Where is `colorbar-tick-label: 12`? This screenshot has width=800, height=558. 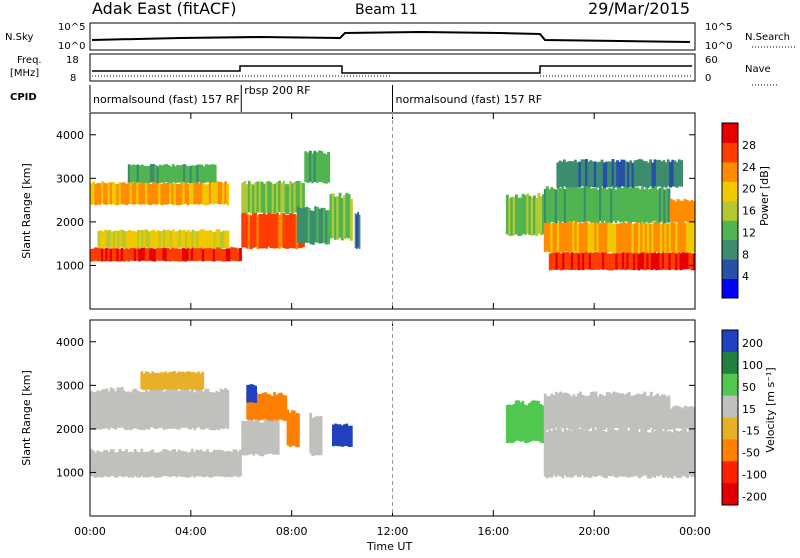
colorbar-tick-label: 12 is located at coordinates (749, 232).